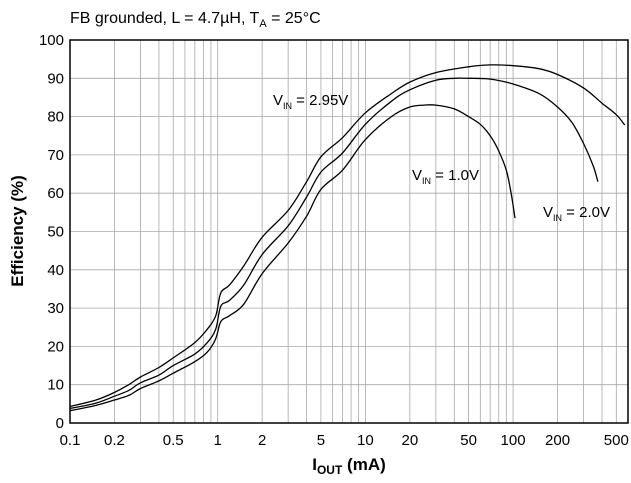 The height and width of the screenshot is (483, 631). I want to click on chart-subtitle: FB grounded, L = 4.7µH, TA = 25°C, so click(195, 20).